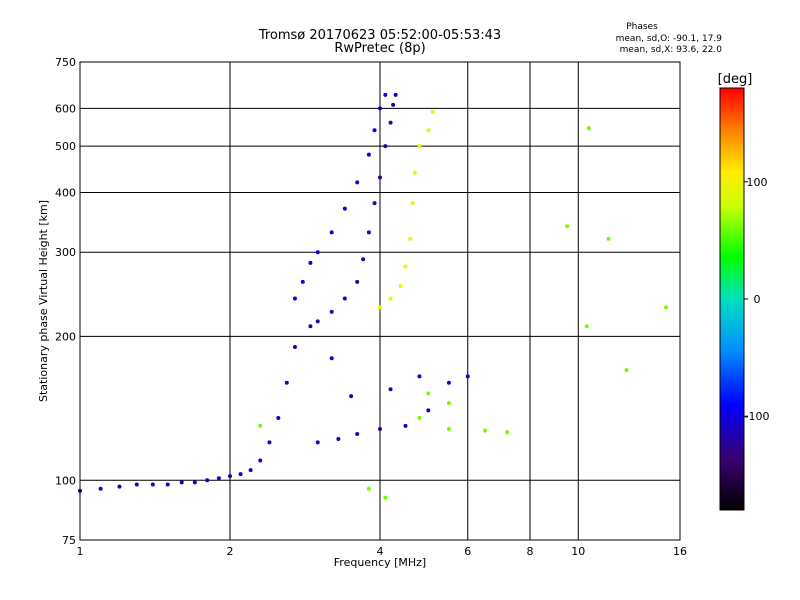  Describe the element at coordinates (230, 551) in the screenshot. I see `x-tick-label: 2` at that location.